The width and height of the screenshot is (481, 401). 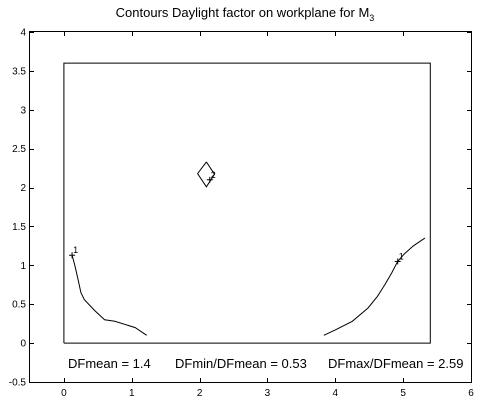 What do you see at coordinates (109, 363) in the screenshot?
I see `annotation-df-mean: DFmean = 1.4` at bounding box center [109, 363].